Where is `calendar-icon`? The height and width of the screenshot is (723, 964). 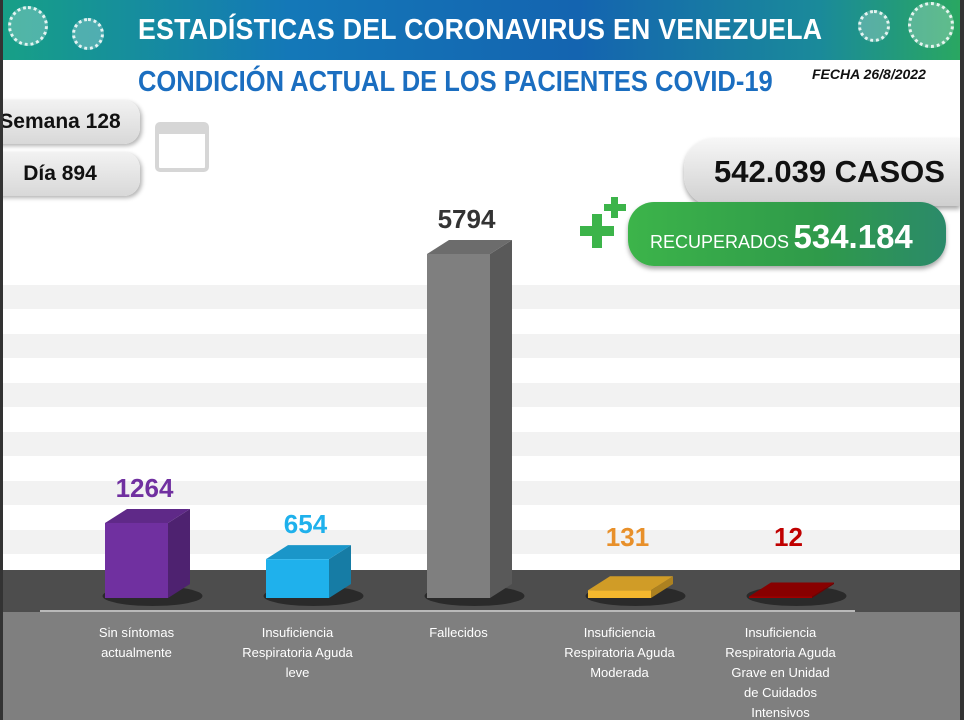 calendar-icon is located at coordinates (182, 147).